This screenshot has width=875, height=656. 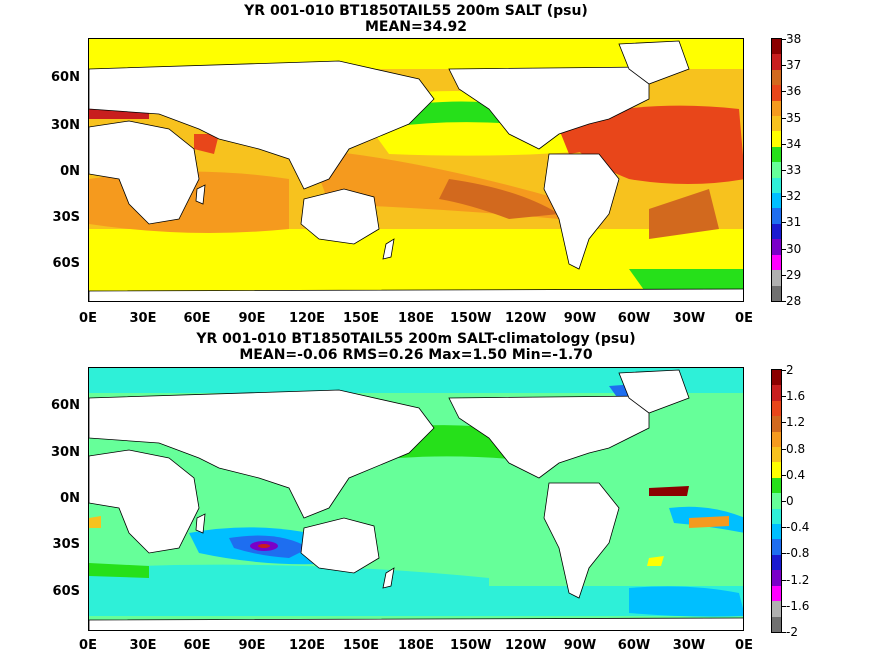 What do you see at coordinates (794, 301) in the screenshot?
I see `top-colorbar-label: 28` at bounding box center [794, 301].